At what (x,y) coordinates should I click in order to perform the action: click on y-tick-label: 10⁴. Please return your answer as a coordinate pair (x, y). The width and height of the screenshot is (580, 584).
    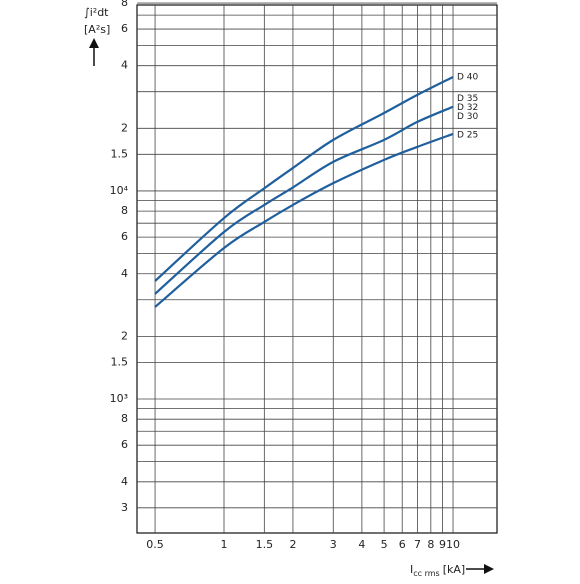
    Looking at the image, I should click on (119, 190).